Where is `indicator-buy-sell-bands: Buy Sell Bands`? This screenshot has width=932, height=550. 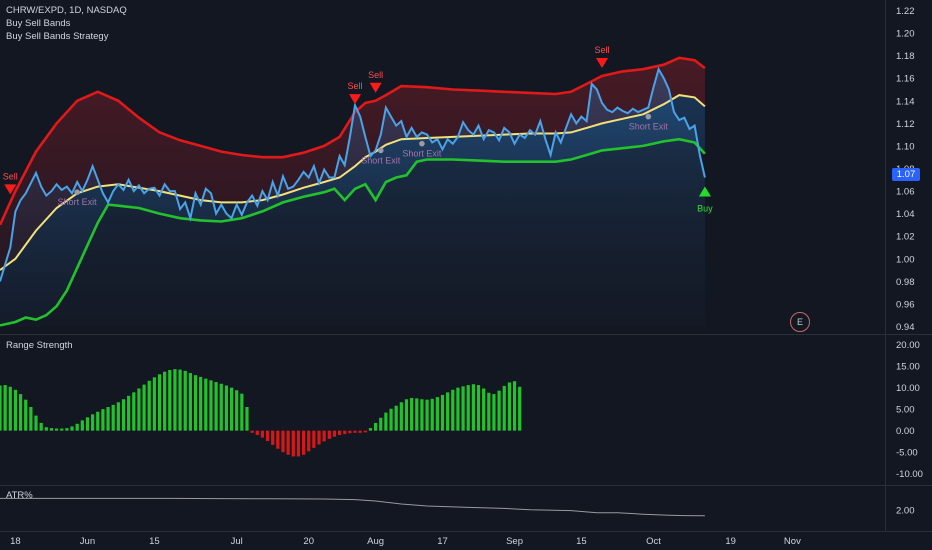 indicator-buy-sell-bands: Buy Sell Bands is located at coordinates (38, 23).